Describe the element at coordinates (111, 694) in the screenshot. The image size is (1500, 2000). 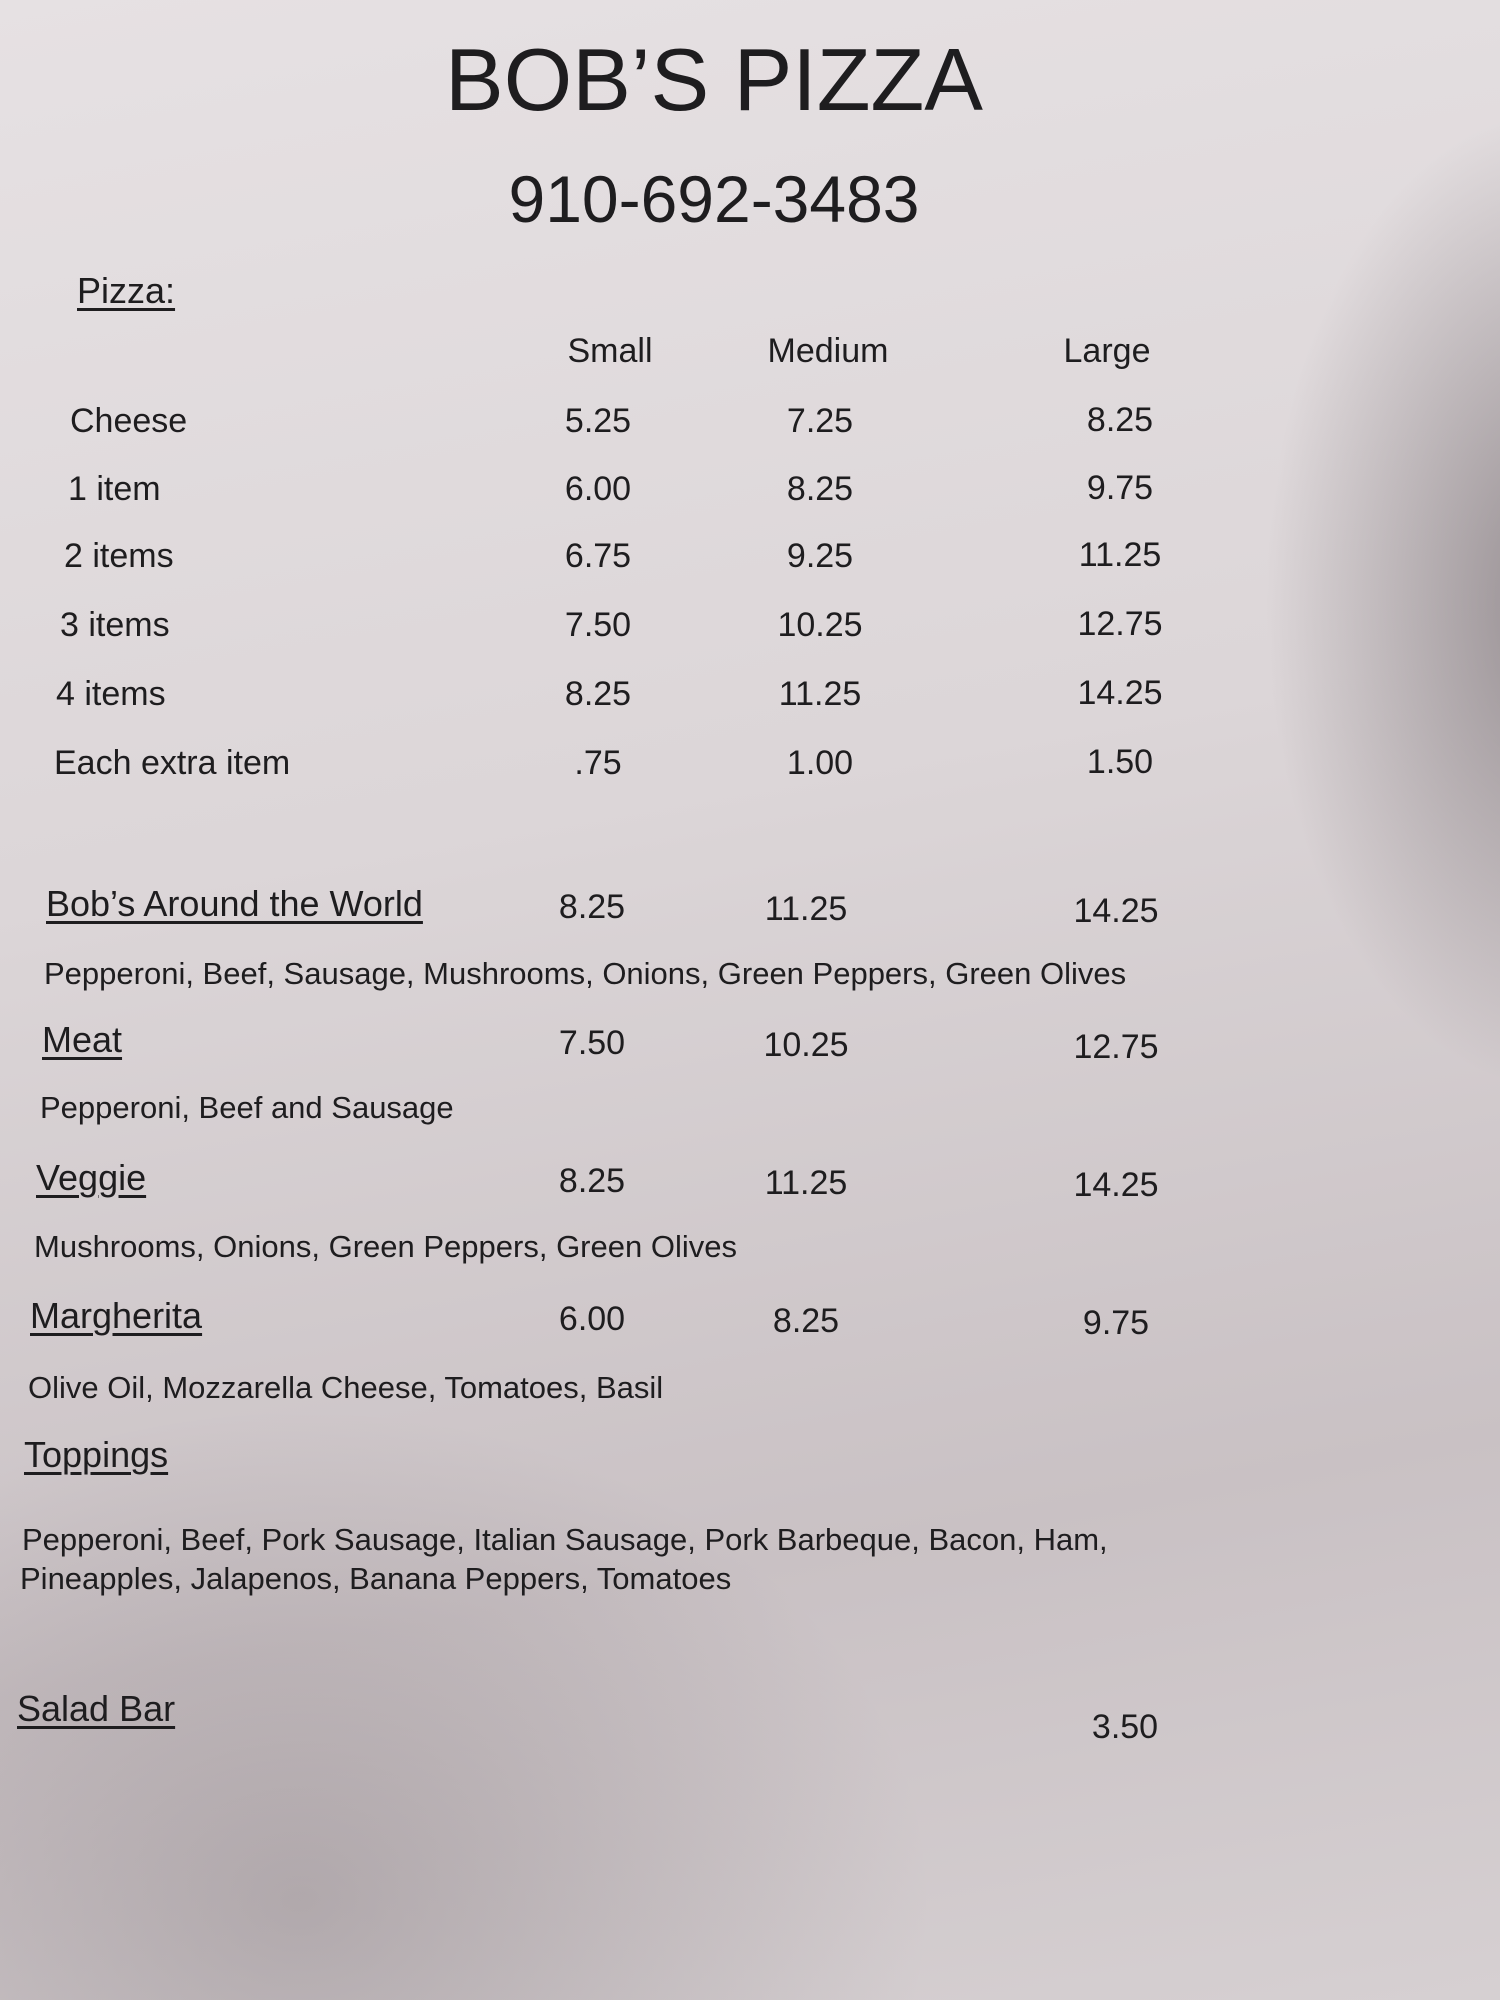
I see `pizza-row-label: 4 items` at that location.